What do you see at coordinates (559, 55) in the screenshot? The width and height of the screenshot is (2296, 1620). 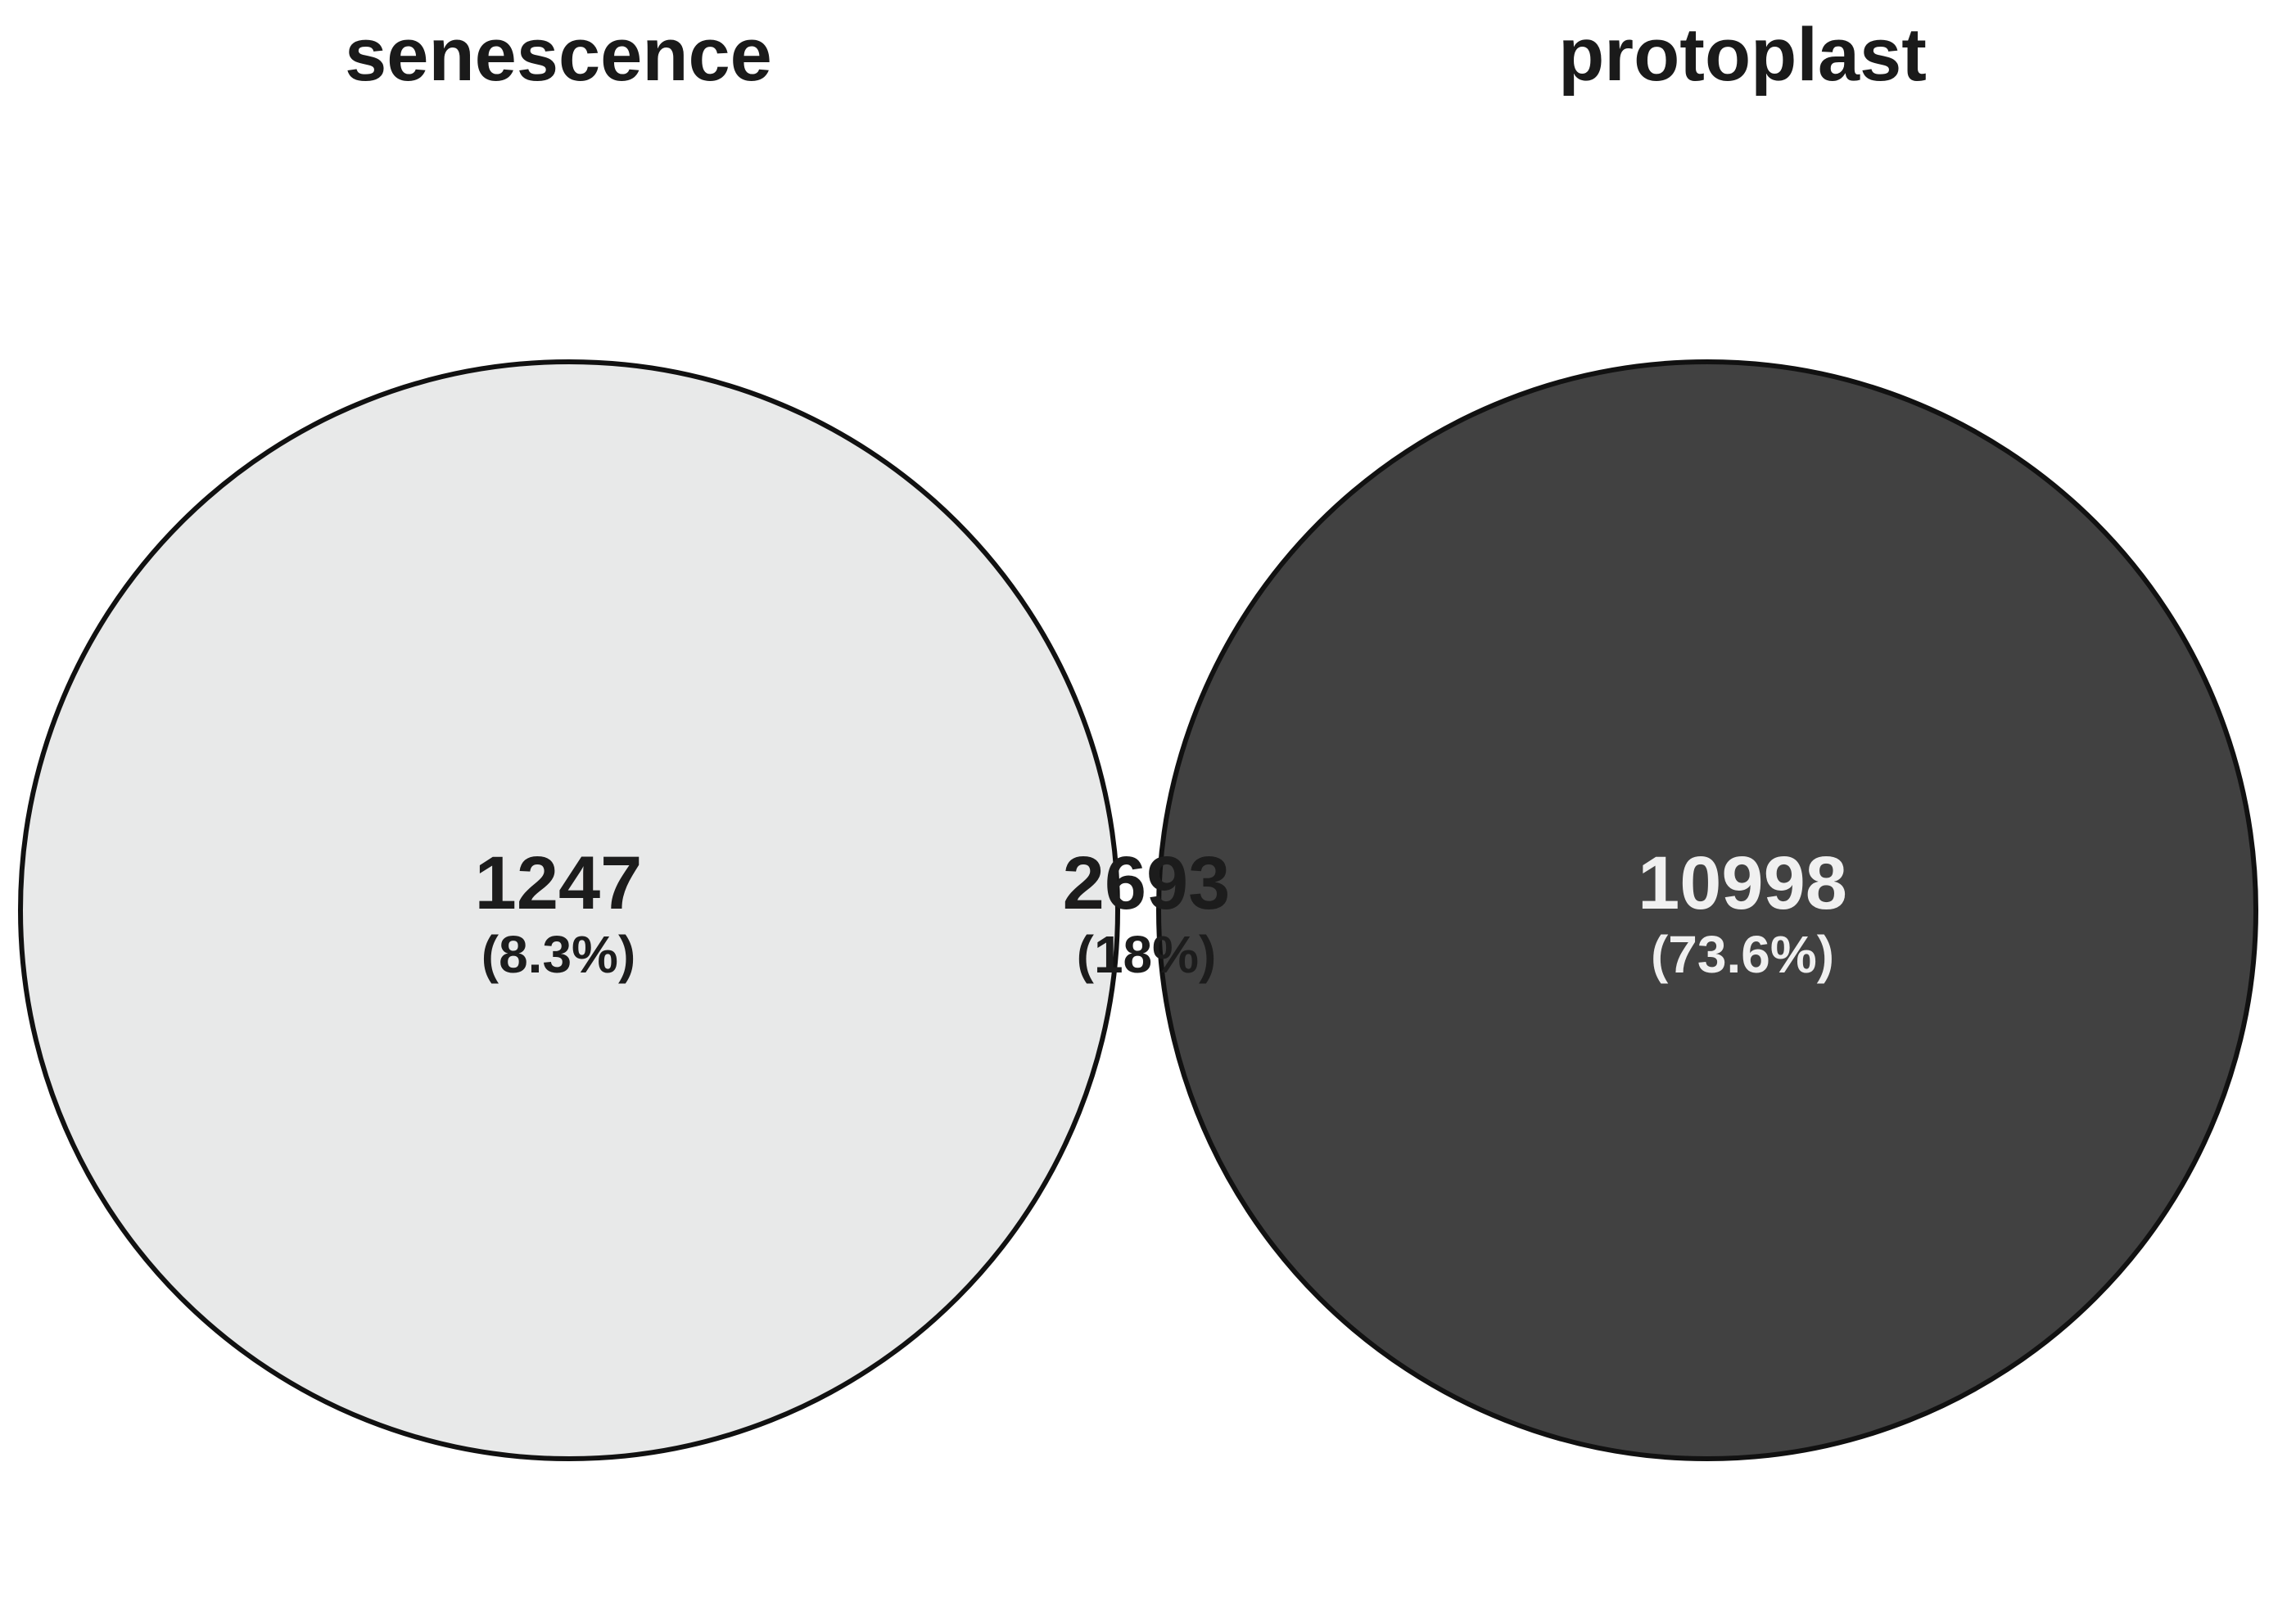 I see `senescence-title: senescence` at bounding box center [559, 55].